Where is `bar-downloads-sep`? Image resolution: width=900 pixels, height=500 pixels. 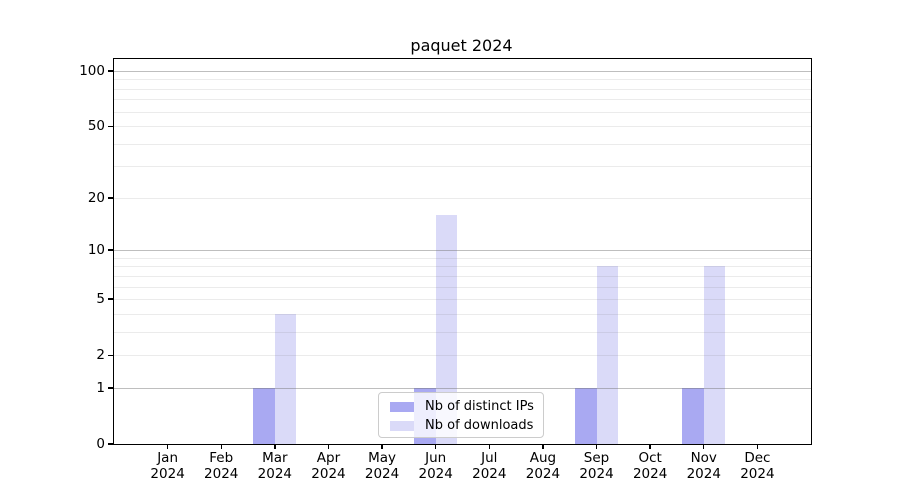
bar-downloads-sep is located at coordinates (607, 355).